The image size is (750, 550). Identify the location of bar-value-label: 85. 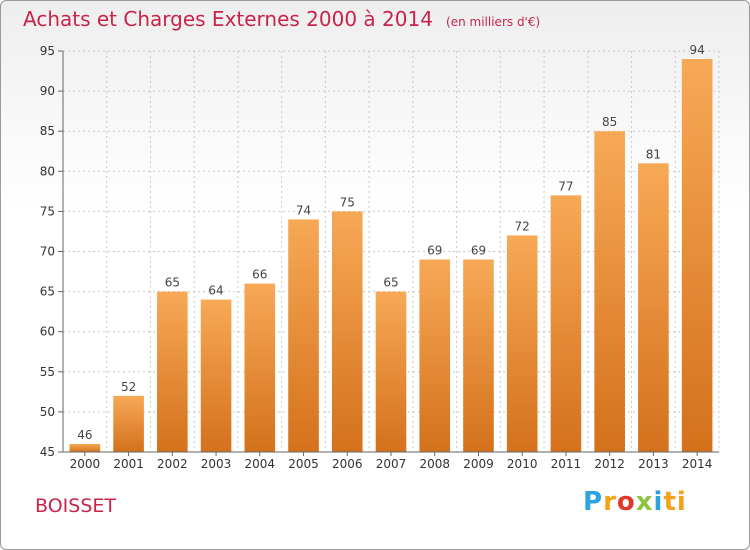
(609, 122).